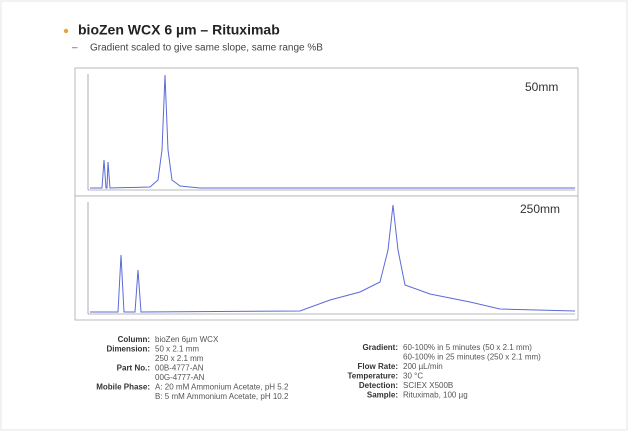 Image resolution: width=628 pixels, height=431 pixels. I want to click on condition-label: Temperature:, so click(372, 376).